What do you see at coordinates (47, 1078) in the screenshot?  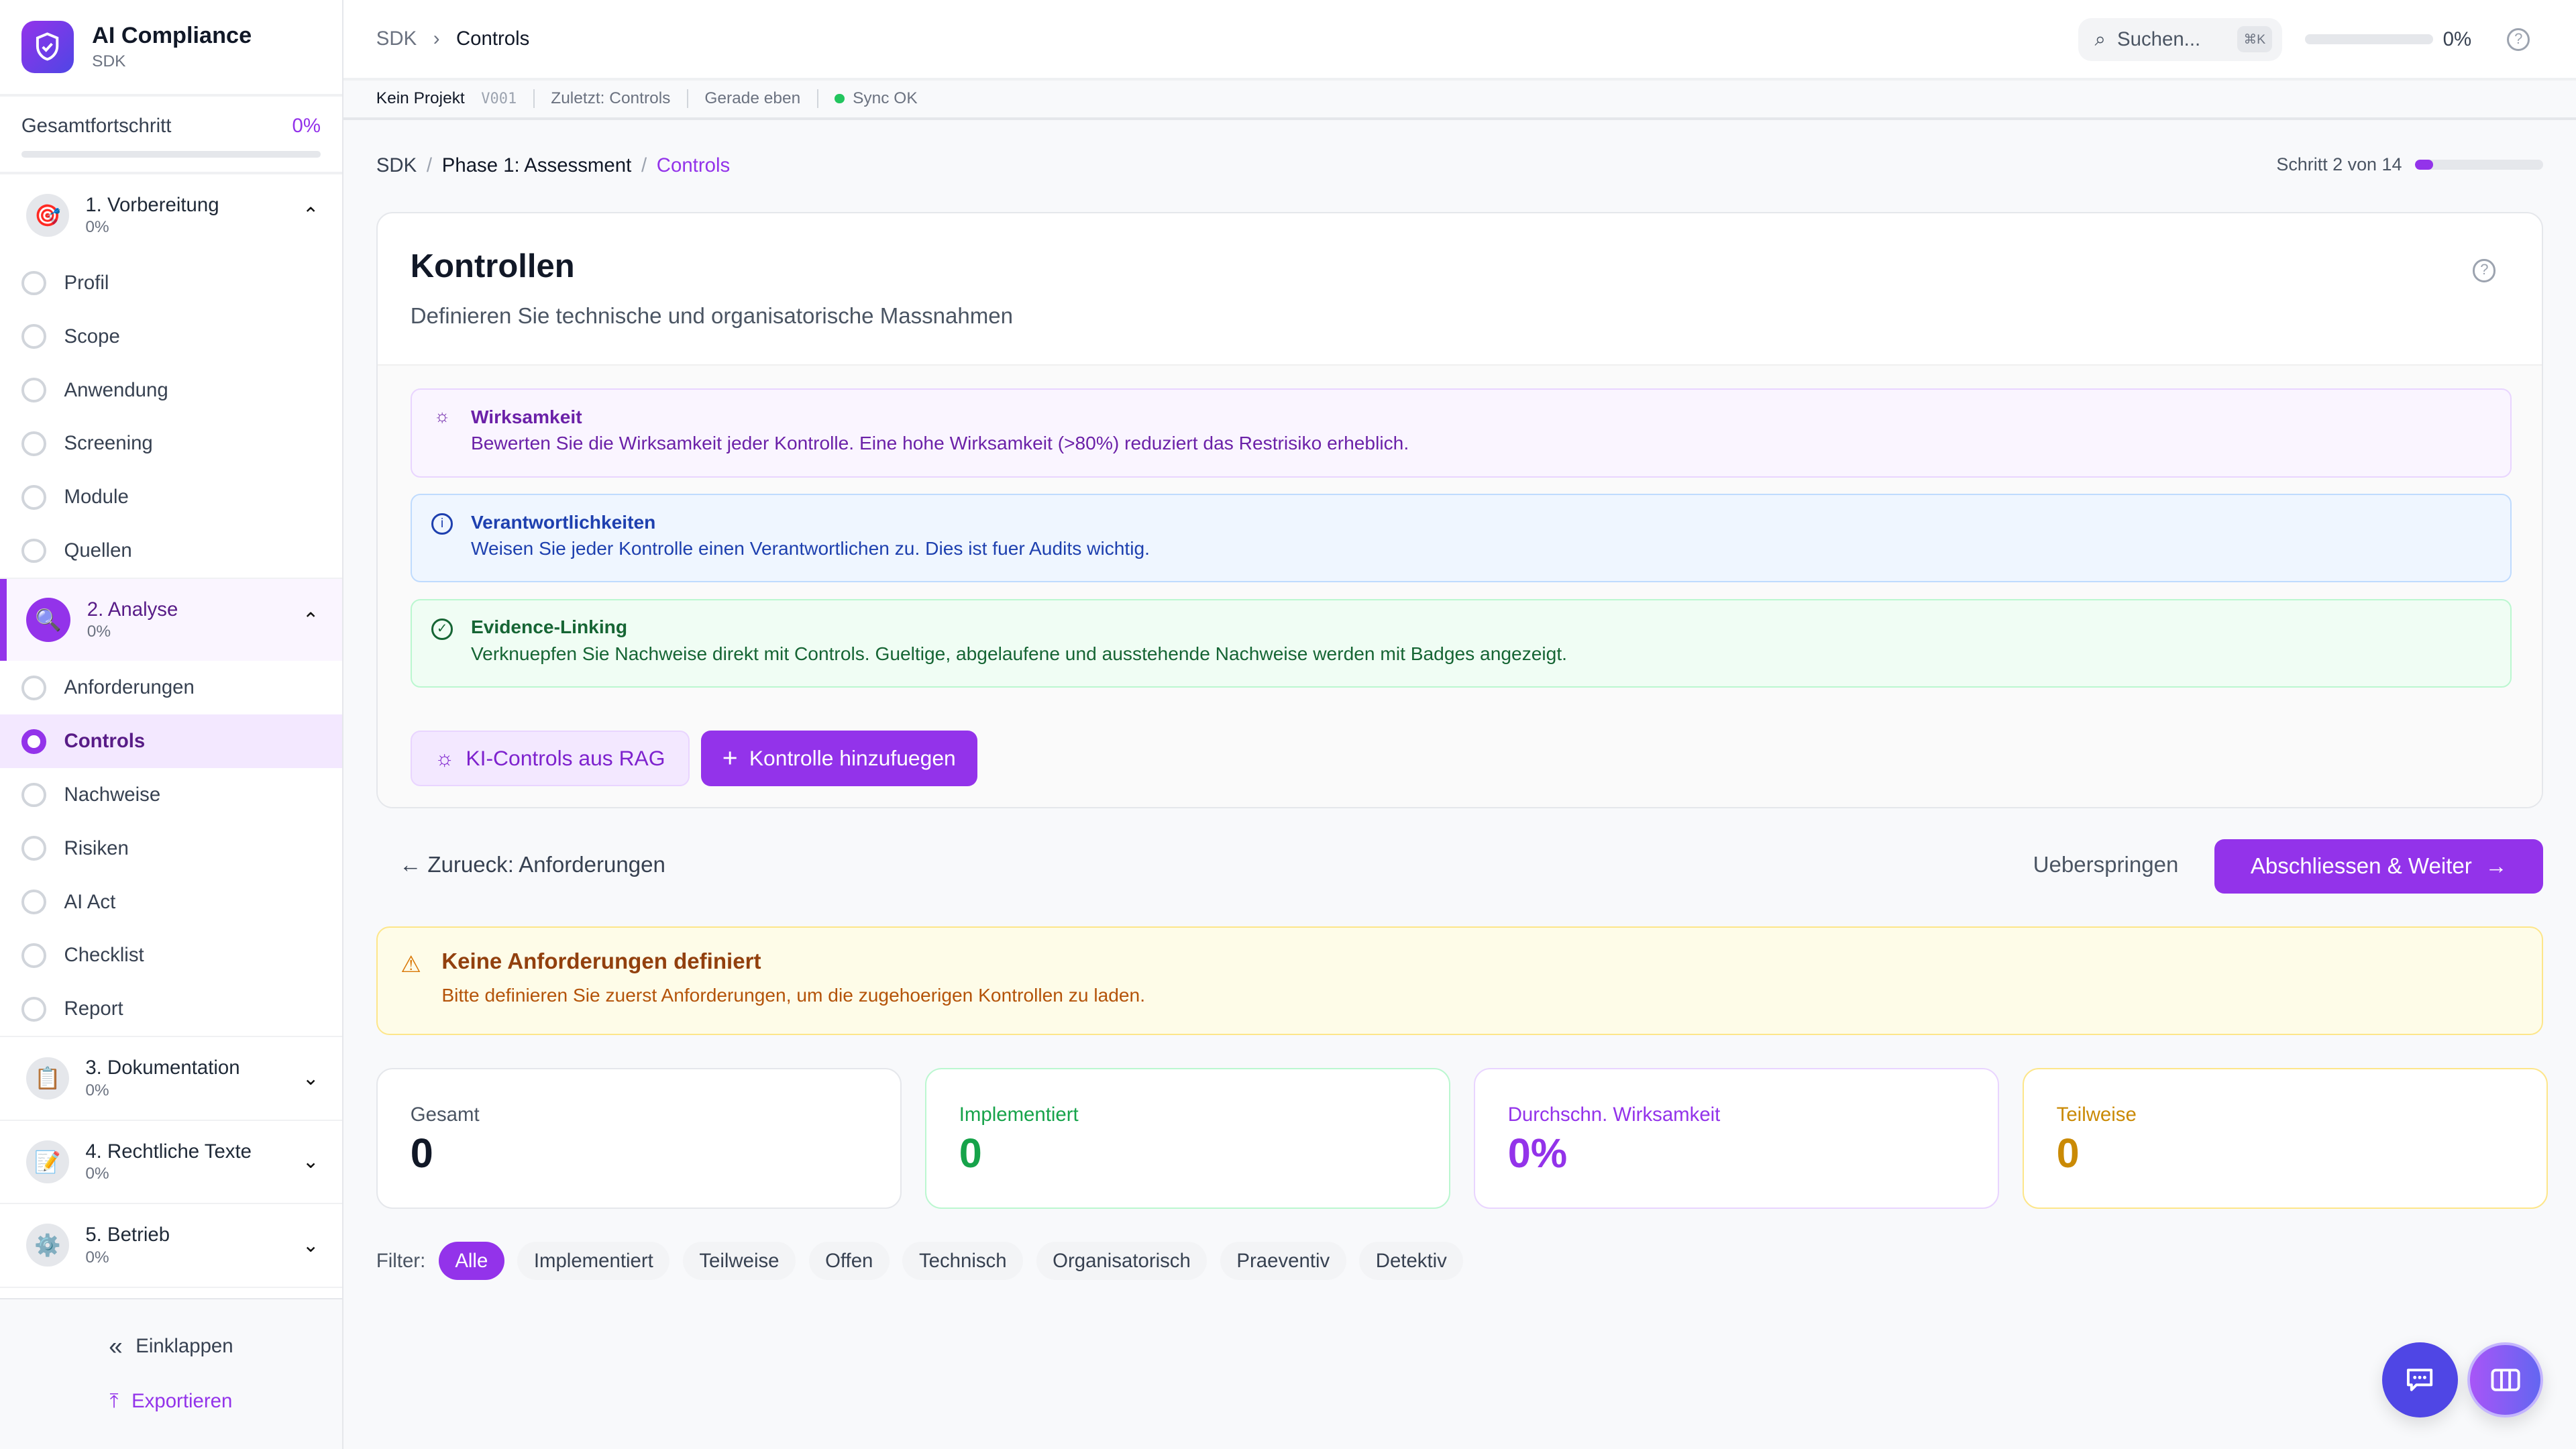 I see `phase-icon: 📋` at bounding box center [47, 1078].